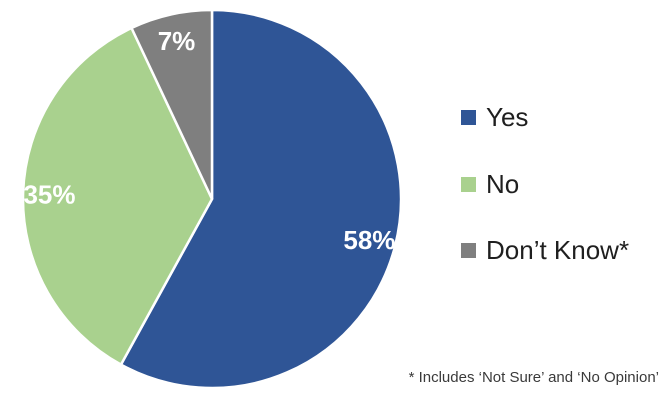 Image resolution: width=672 pixels, height=407 pixels. Describe the element at coordinates (369, 240) in the screenshot. I see `pie-slice-label-yes: 58%` at that location.